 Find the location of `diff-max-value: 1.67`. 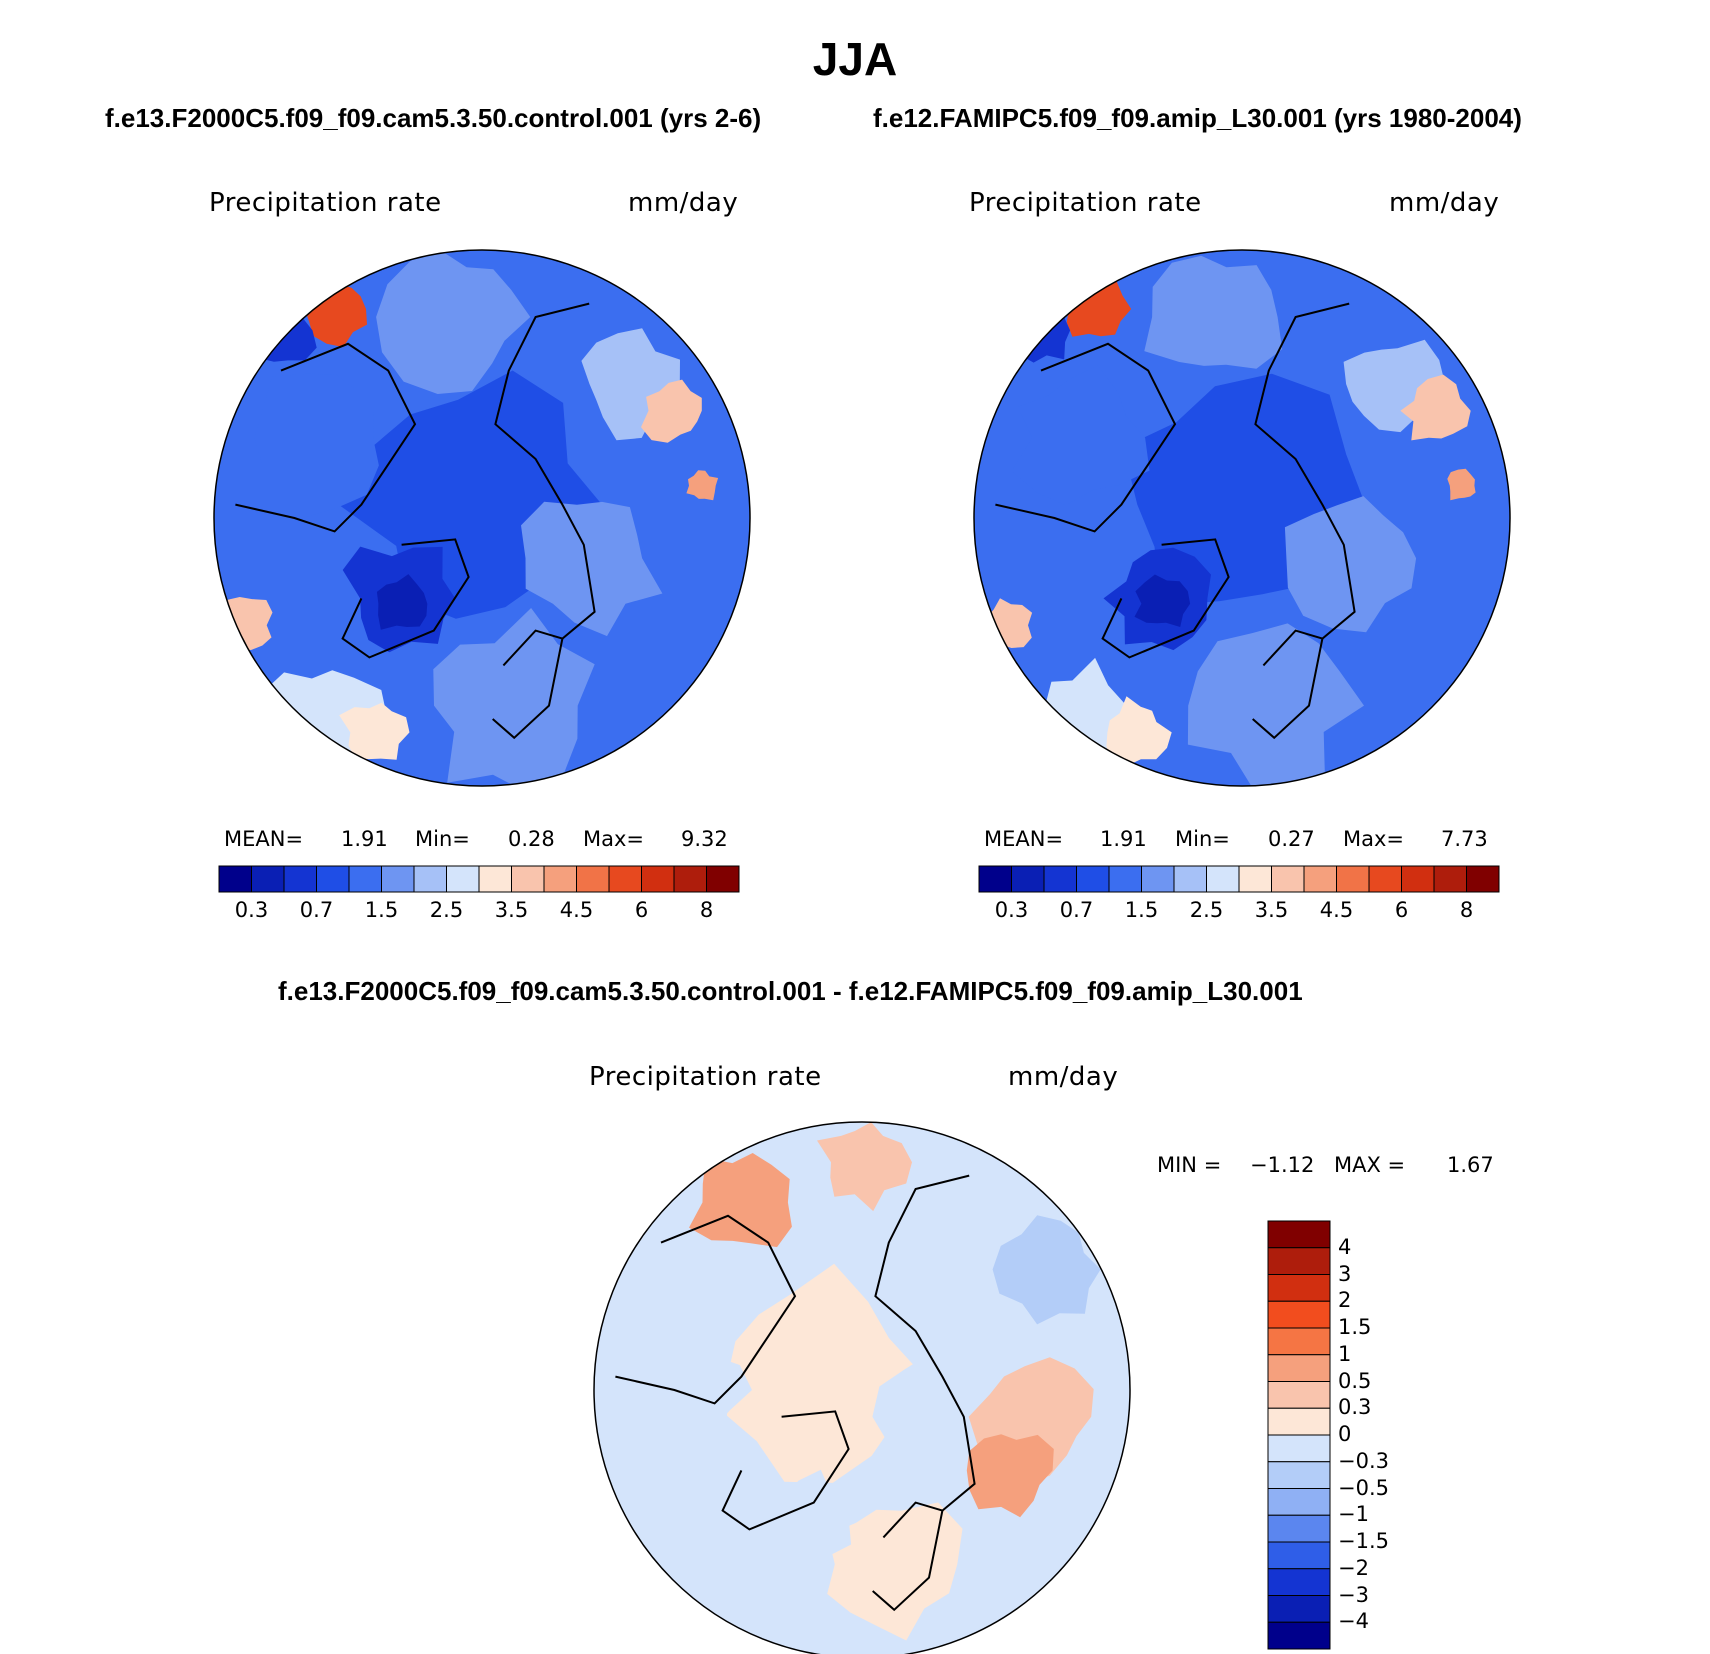

diff-max-value: 1.67 is located at coordinates (1470, 1165).